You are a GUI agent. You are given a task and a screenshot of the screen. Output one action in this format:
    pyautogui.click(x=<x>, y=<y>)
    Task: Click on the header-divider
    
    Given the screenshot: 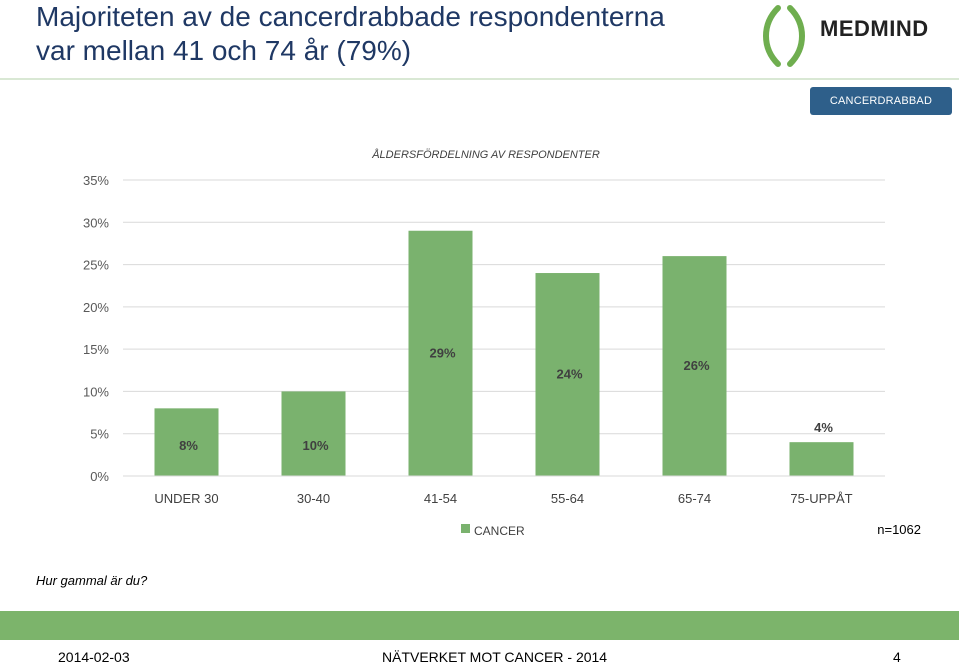 What is the action you would take?
    pyautogui.click(x=479, y=79)
    